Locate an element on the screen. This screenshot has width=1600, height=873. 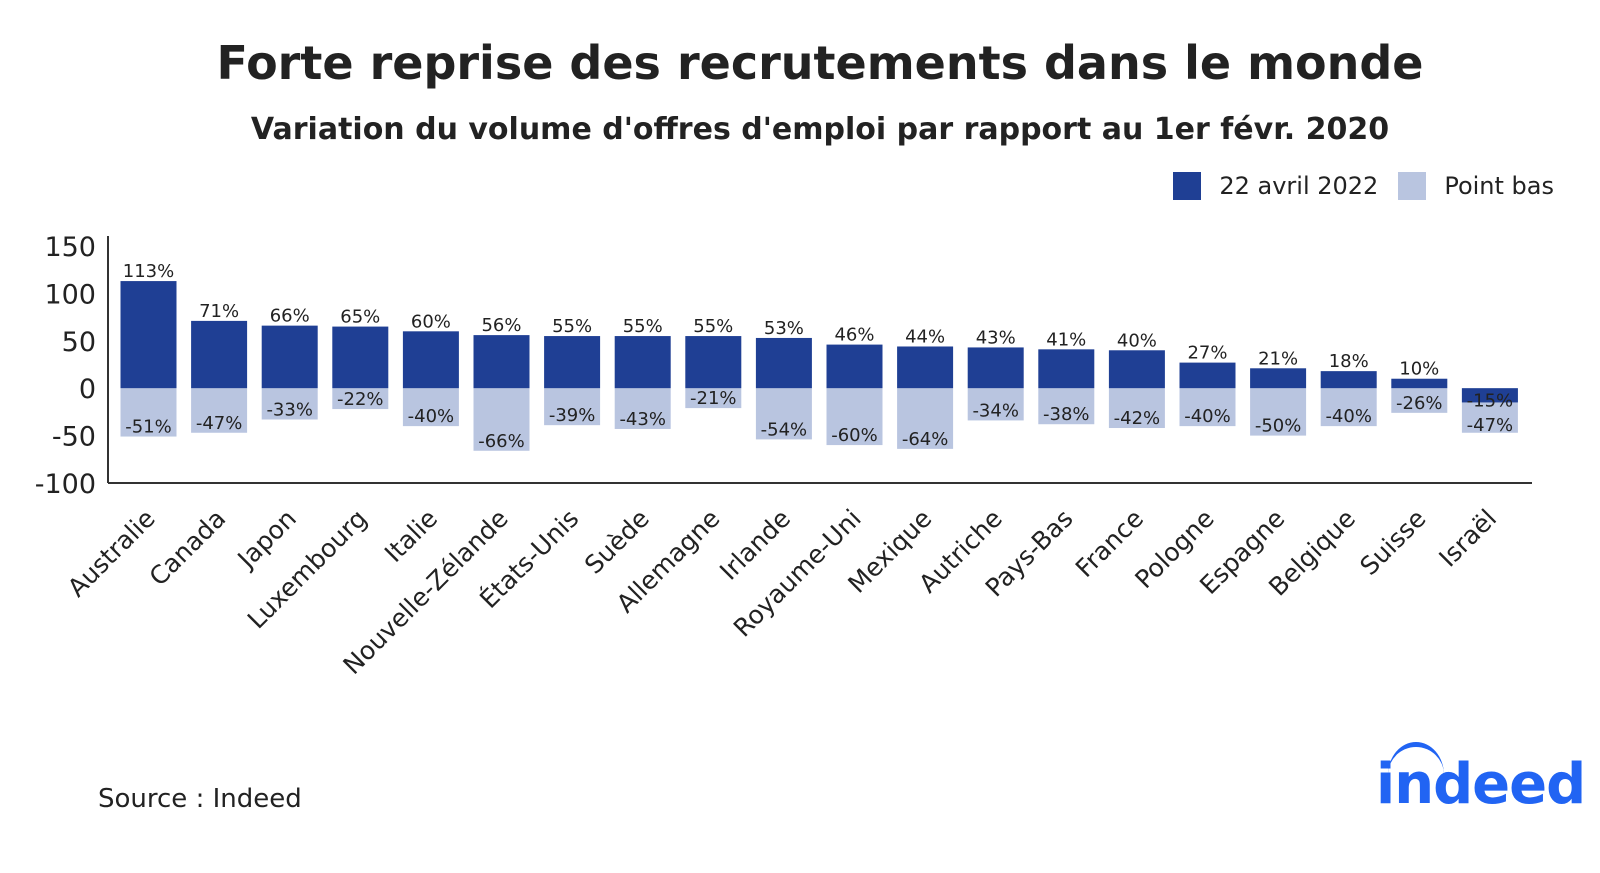
logo-arc-icon is located at coordinates (1416, 758).